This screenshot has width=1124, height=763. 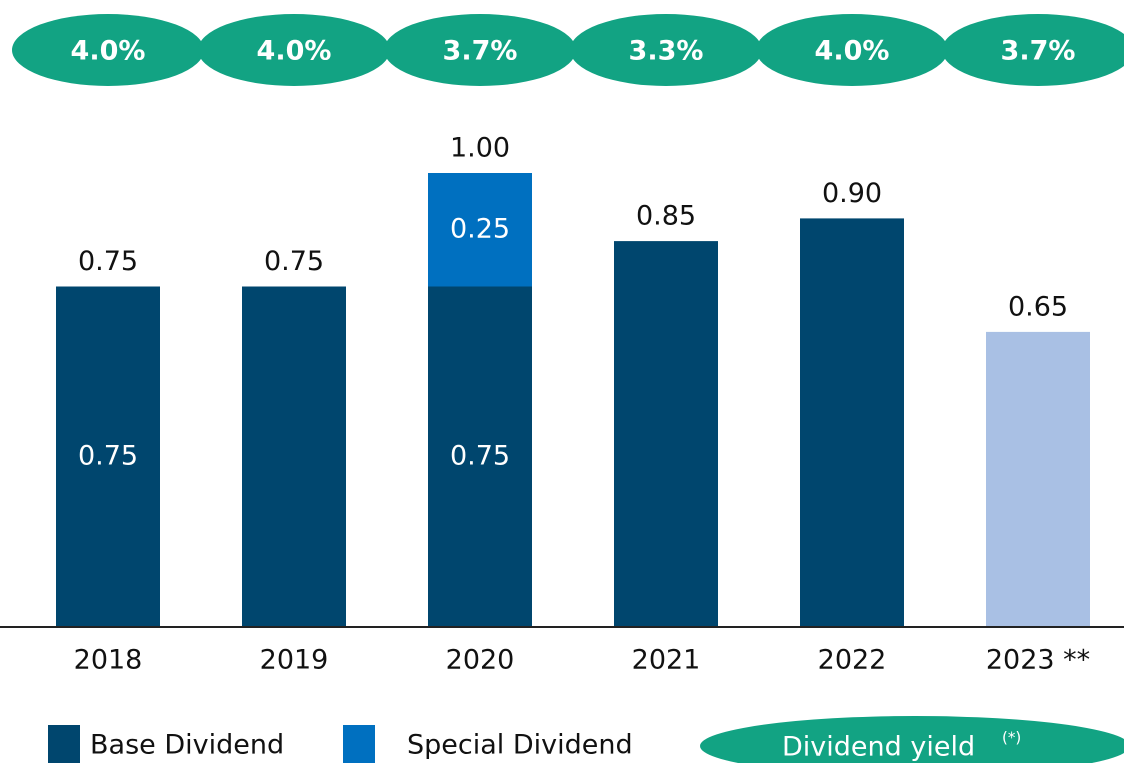 I want to click on x-tick-label: 2018, so click(x=108, y=660).